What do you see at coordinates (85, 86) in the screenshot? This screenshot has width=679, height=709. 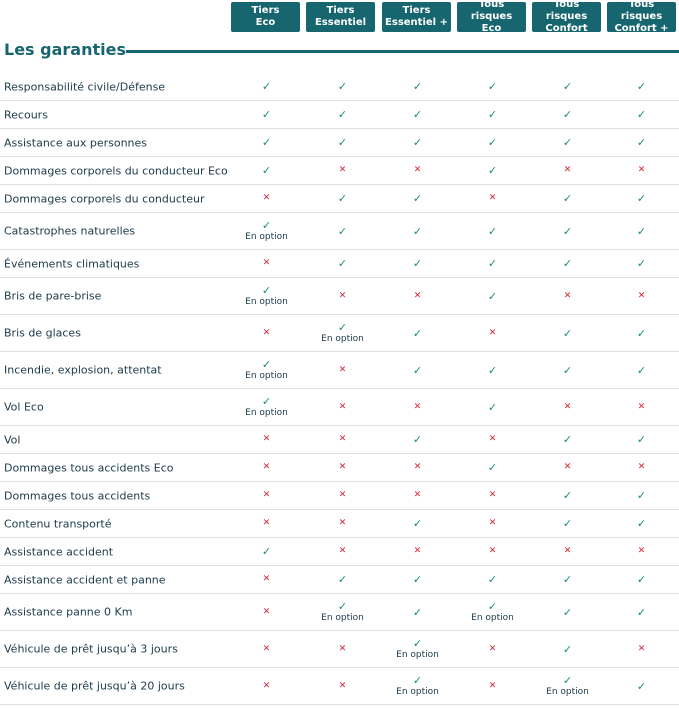 I see `guarantee-label: Responsabilité civile/Défense` at bounding box center [85, 86].